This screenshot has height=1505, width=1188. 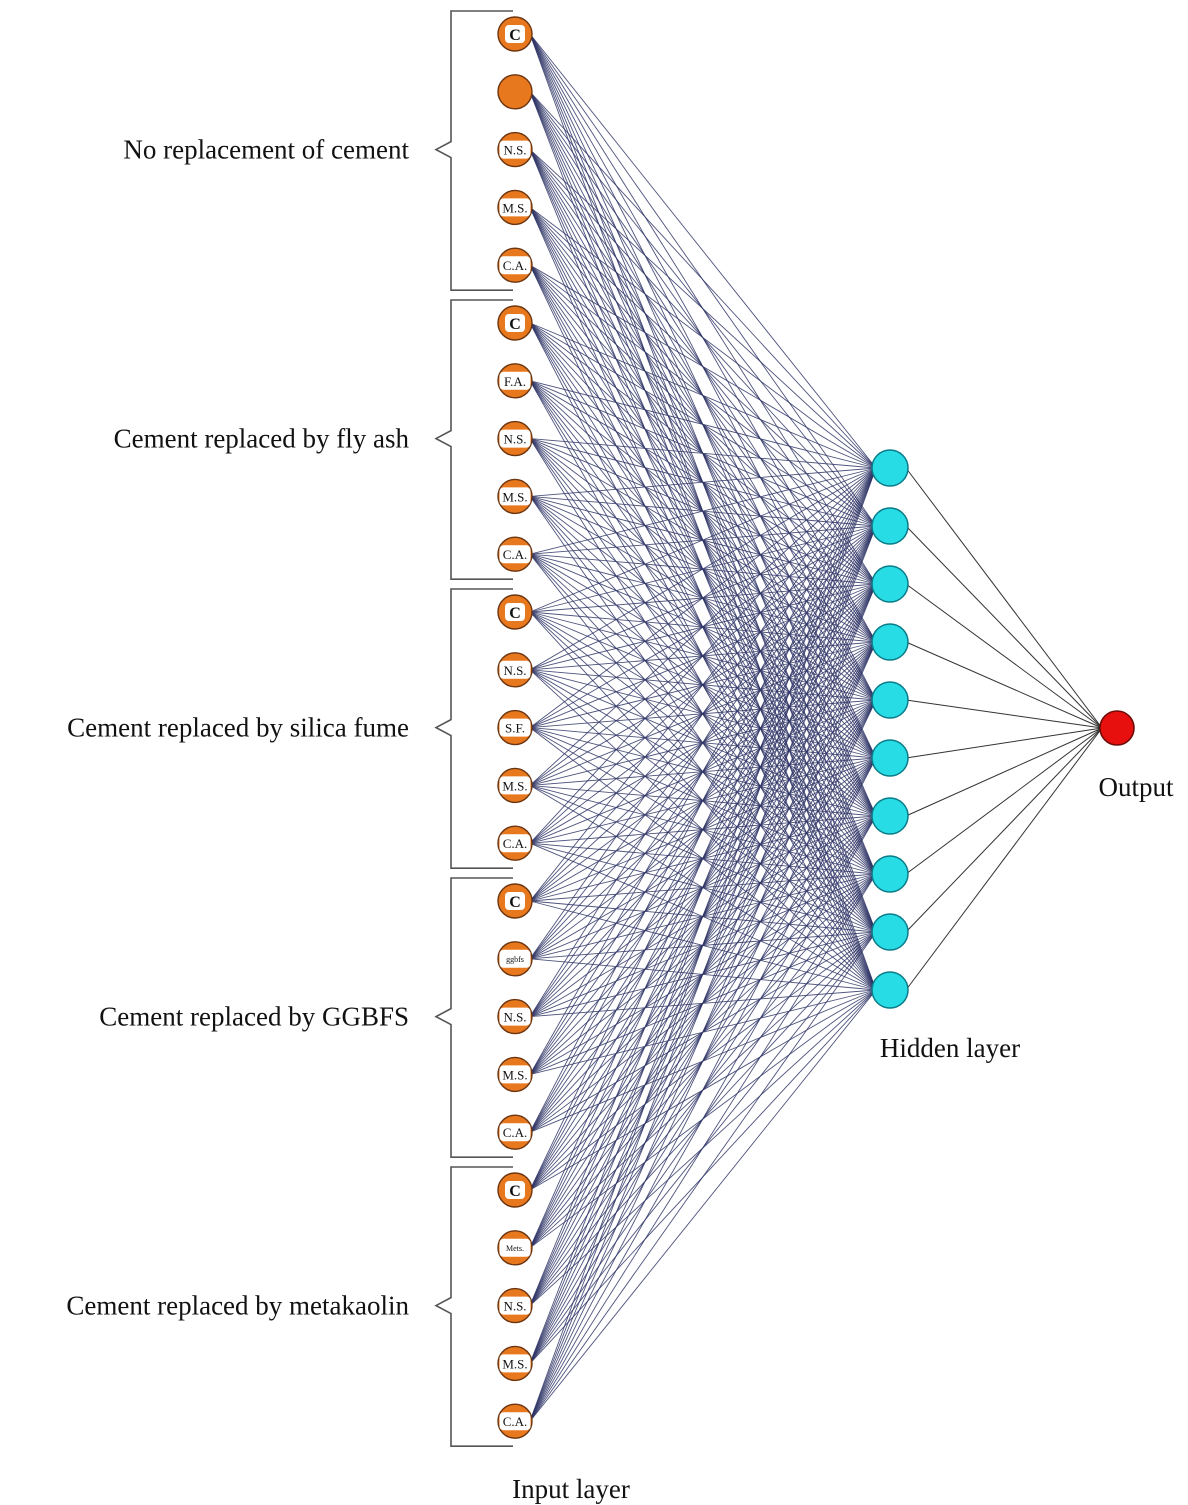 What do you see at coordinates (571, 1489) in the screenshot?
I see `input-layer-label: Input layer` at bounding box center [571, 1489].